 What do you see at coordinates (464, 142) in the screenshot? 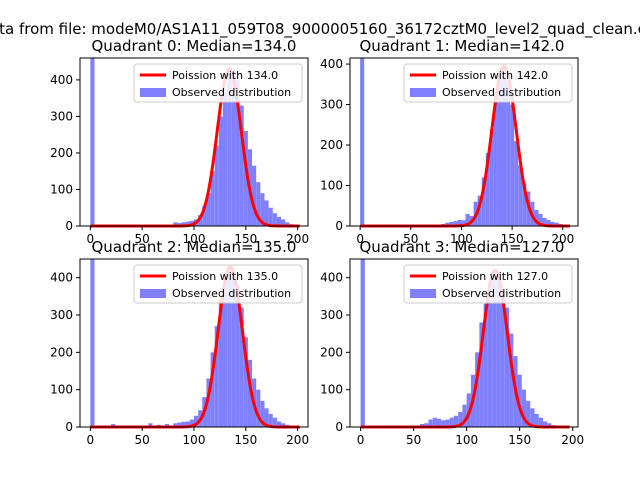
I see `axes-border` at bounding box center [464, 142].